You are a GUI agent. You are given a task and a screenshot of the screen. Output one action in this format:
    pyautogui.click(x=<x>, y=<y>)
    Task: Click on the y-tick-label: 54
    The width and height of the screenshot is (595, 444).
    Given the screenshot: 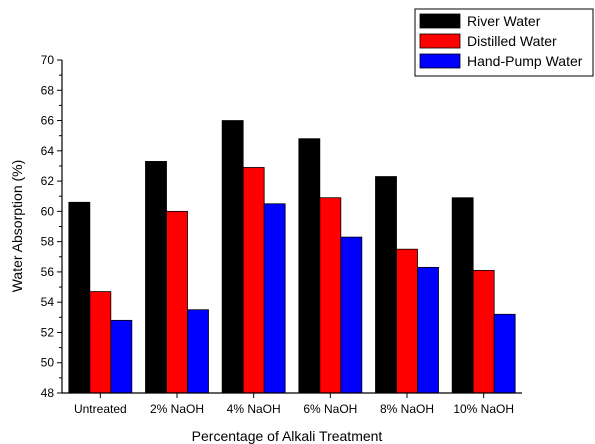 What is the action you would take?
    pyautogui.click(x=48, y=302)
    